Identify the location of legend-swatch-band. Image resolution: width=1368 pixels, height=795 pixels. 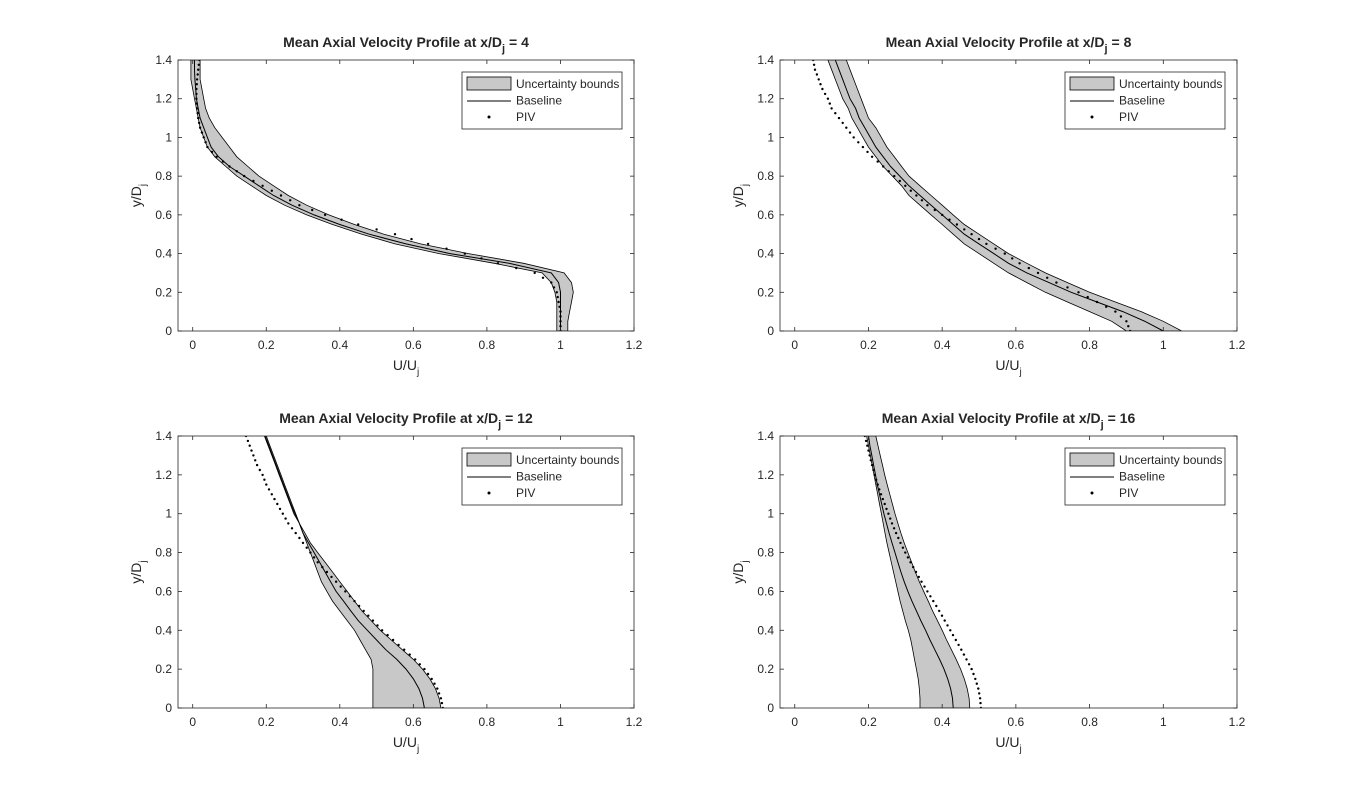
(489, 459).